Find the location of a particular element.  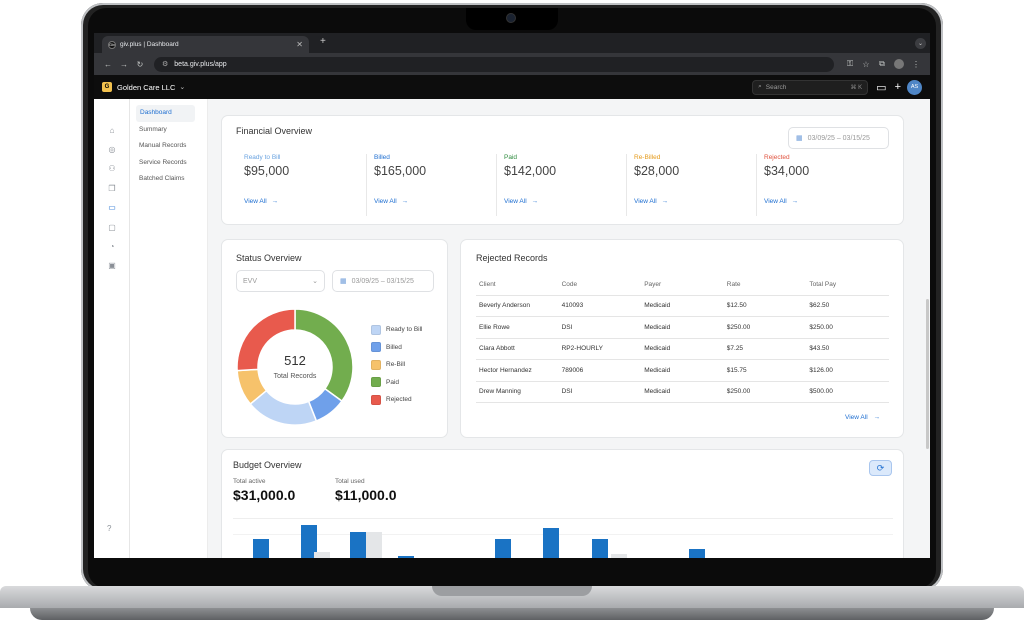

new-tab-icon: + is located at coordinates (323, 41).